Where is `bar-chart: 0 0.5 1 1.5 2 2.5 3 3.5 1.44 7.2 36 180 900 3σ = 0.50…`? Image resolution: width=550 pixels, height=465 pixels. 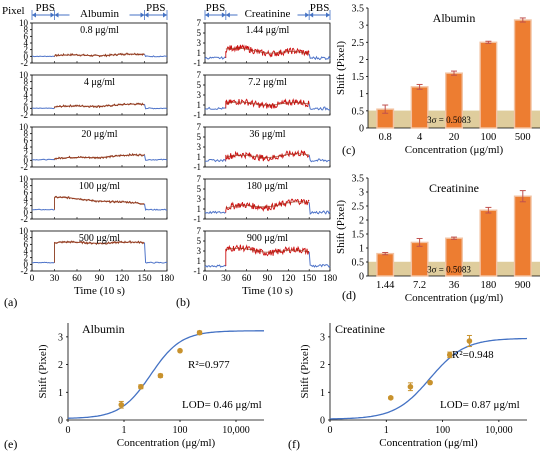 bar-chart: 0 0.5 1 1.5 2 2.5 3 3.5 1.44 7.2 36 180 900 3σ = 0.50… is located at coordinates (437, 239).